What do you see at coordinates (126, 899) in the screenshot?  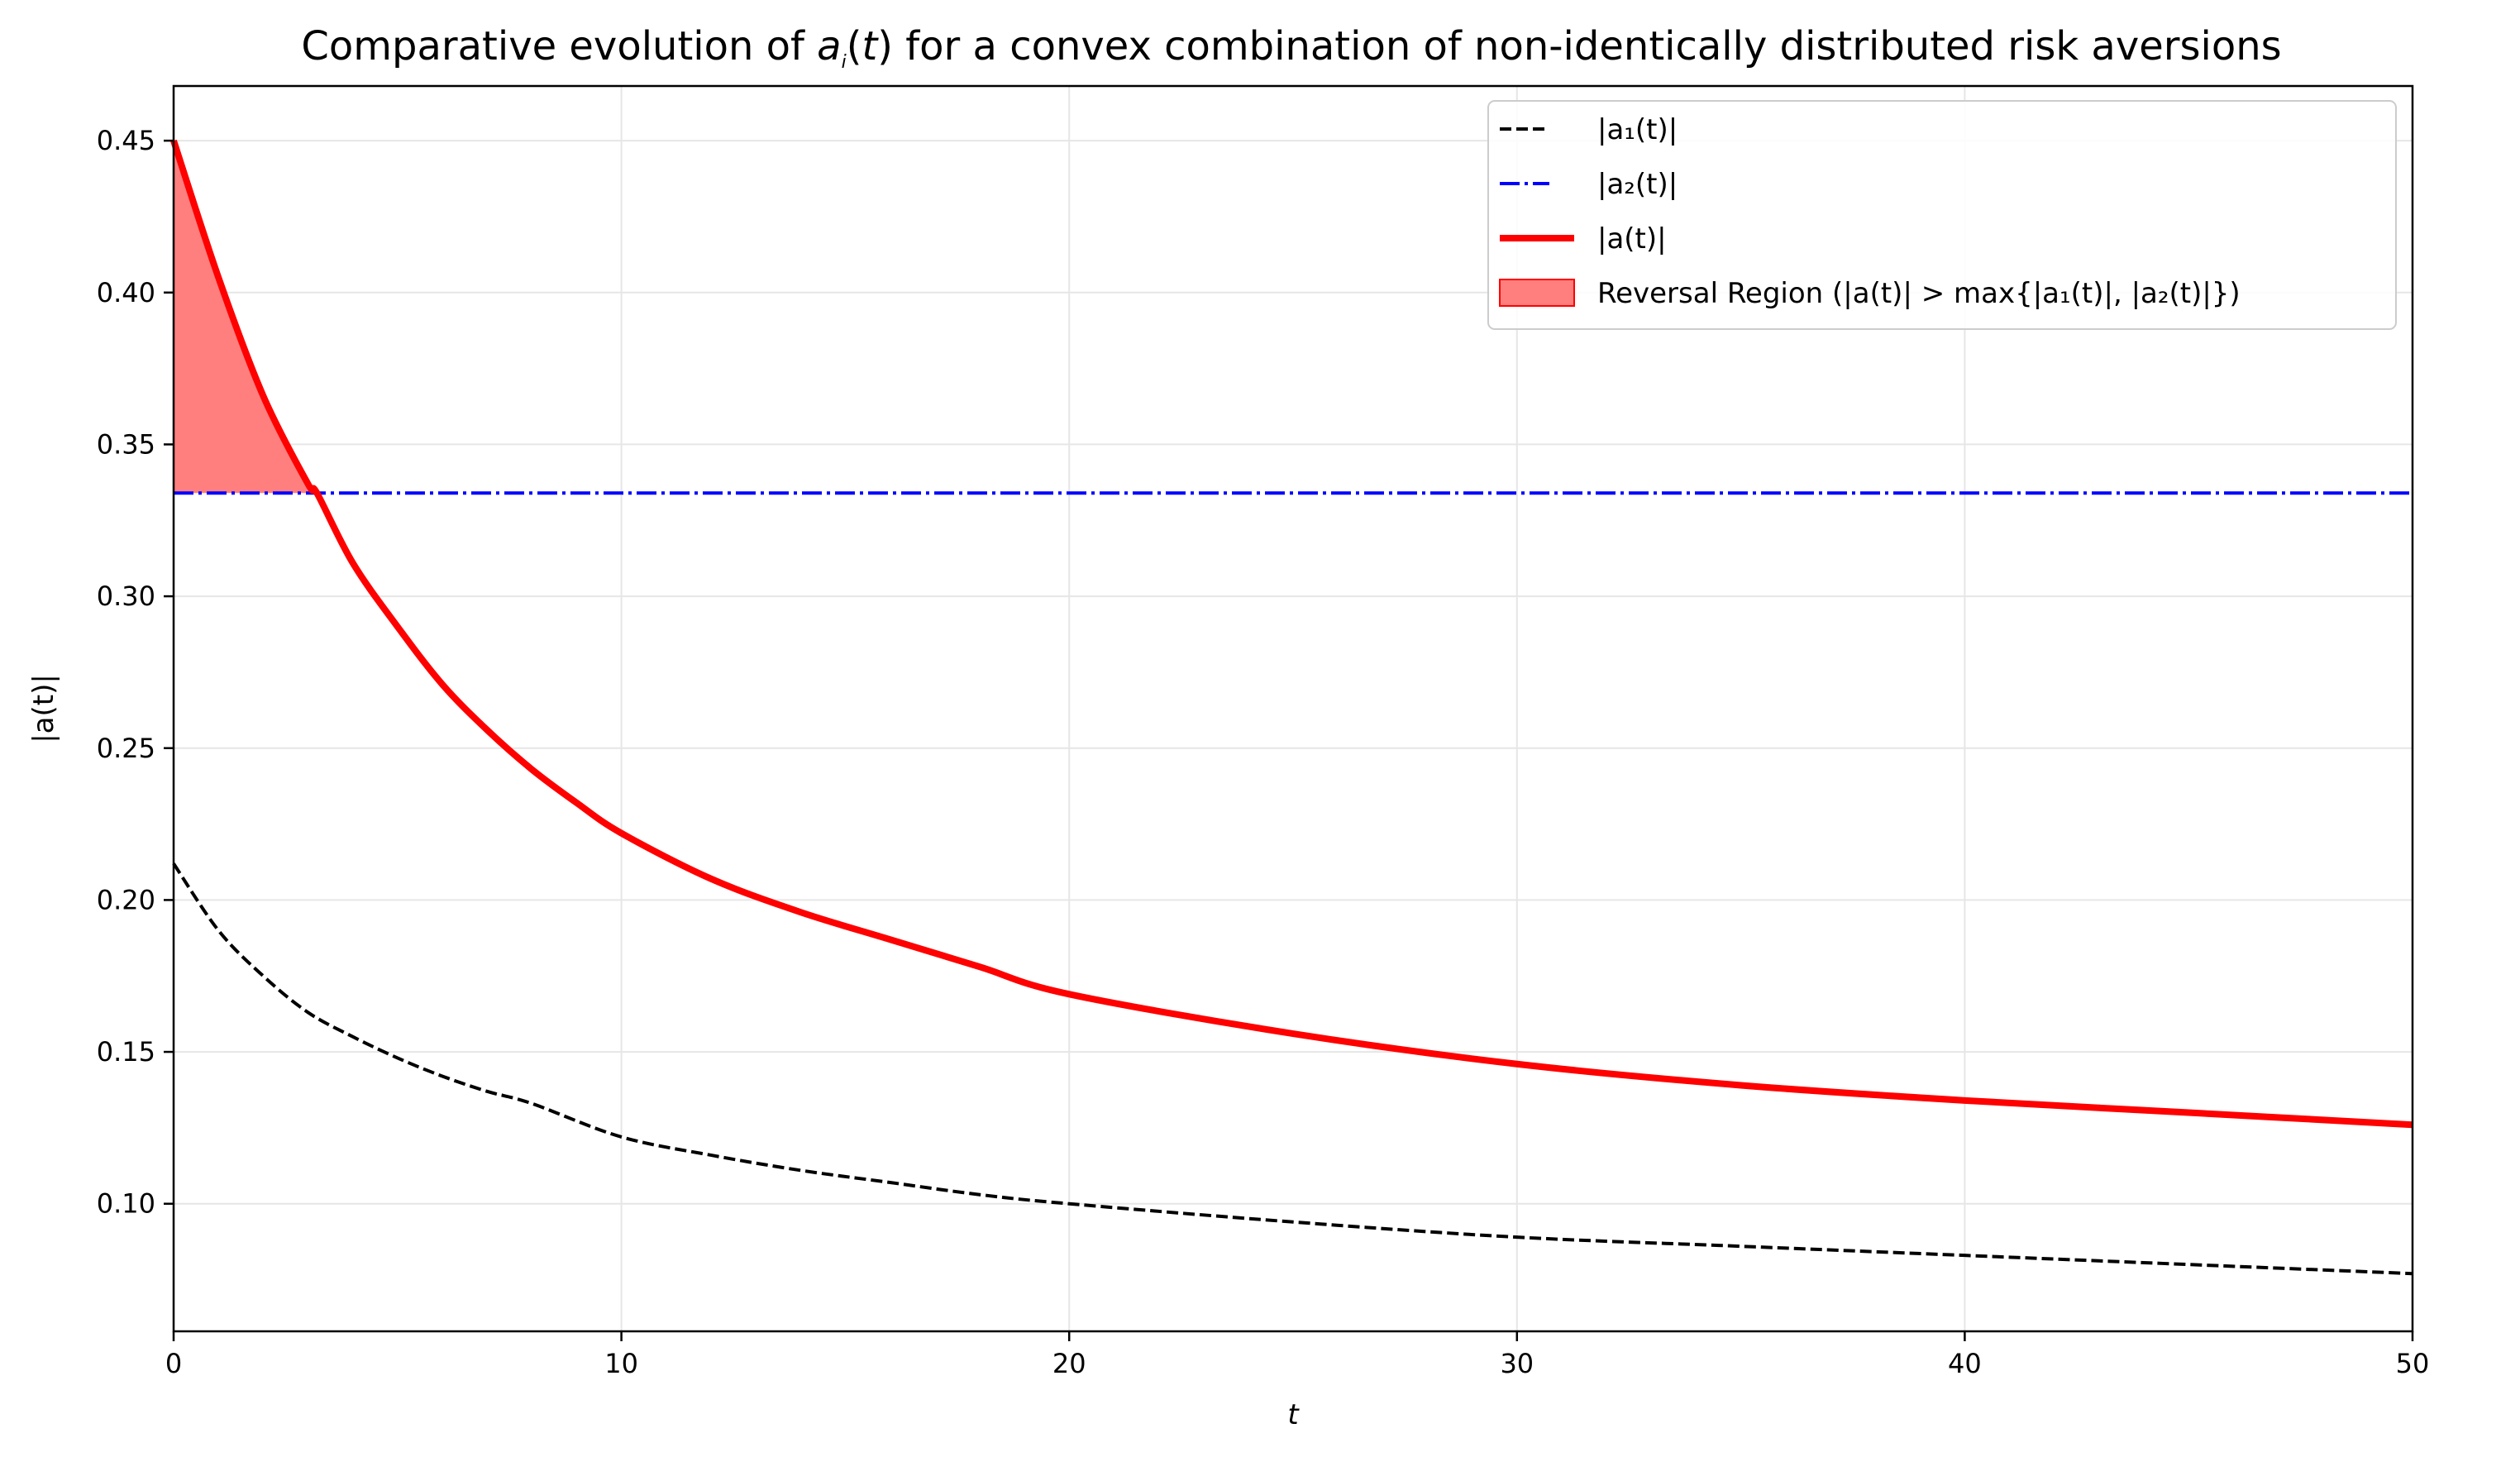 I see `y-tick-label: 0.20` at bounding box center [126, 899].